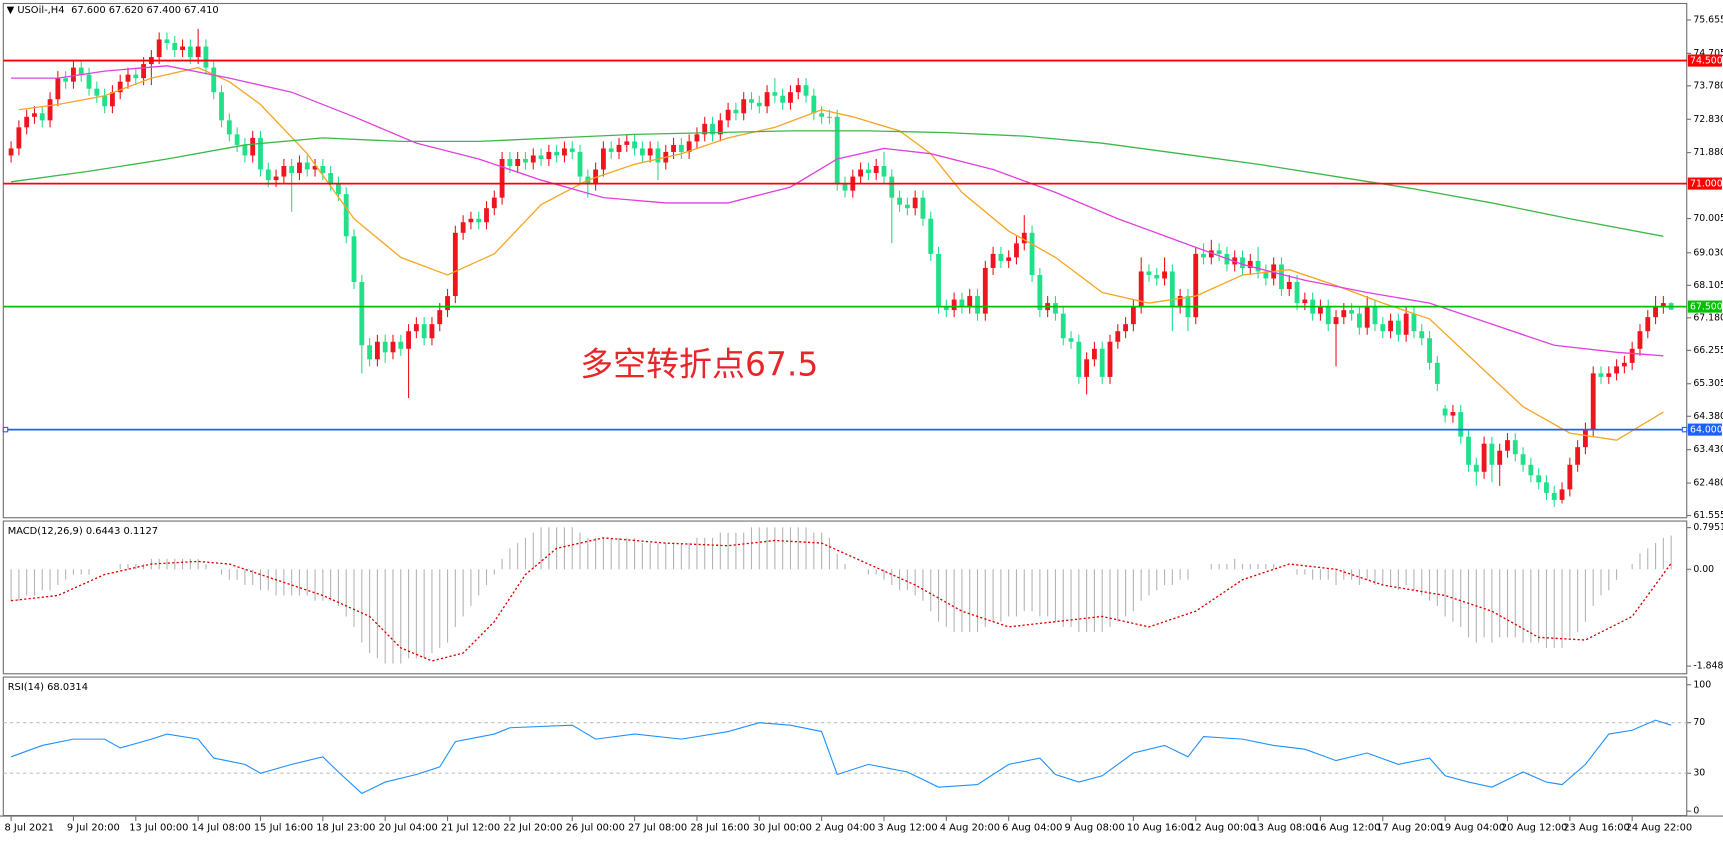 The image size is (1723, 841). I want to click on level-label-box, so click(1704, 429).